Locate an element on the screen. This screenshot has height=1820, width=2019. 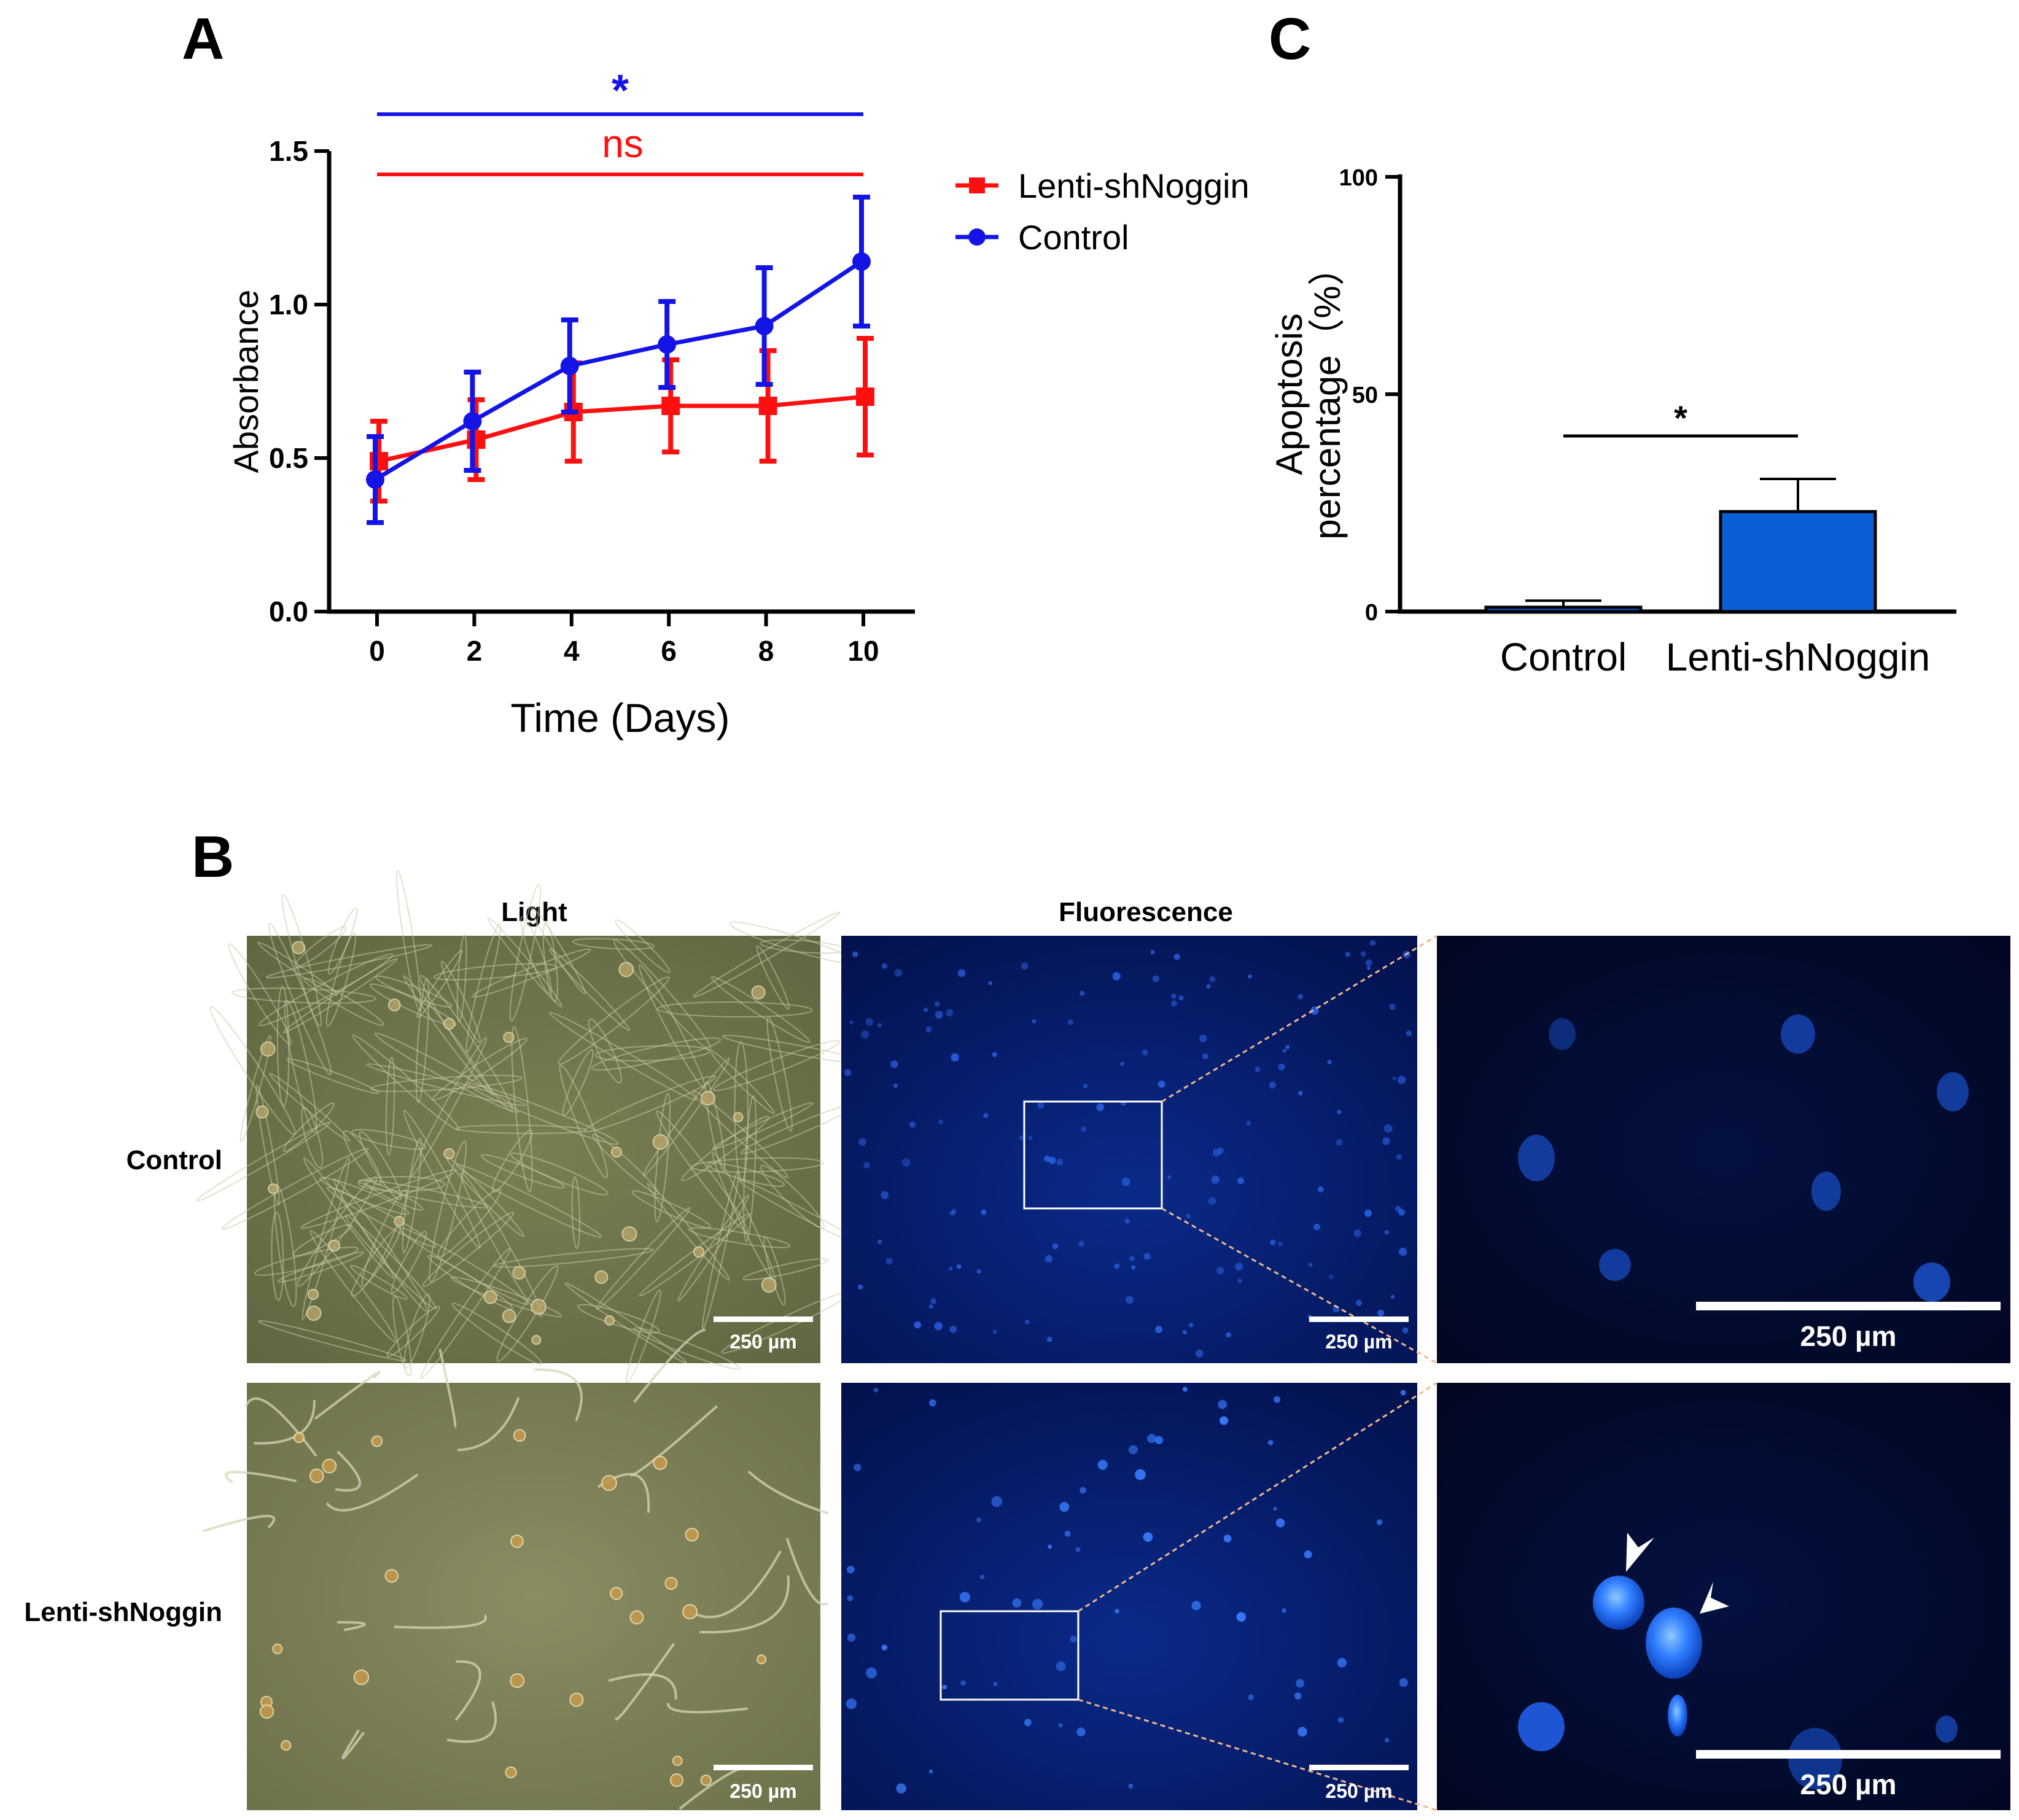
scale-bar-control-light: 250 µm is located at coordinates (763, 1334).